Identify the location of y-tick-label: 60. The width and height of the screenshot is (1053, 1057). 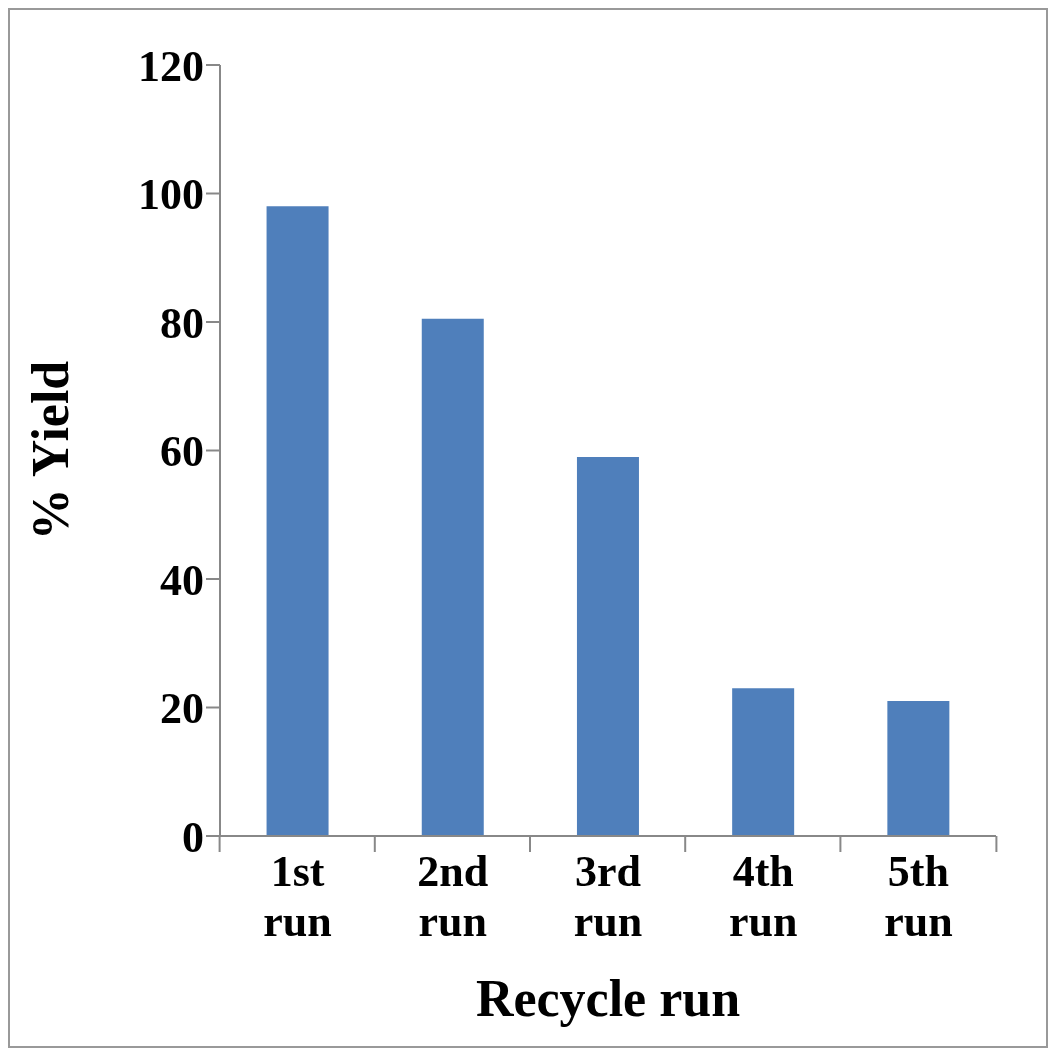
(182, 452).